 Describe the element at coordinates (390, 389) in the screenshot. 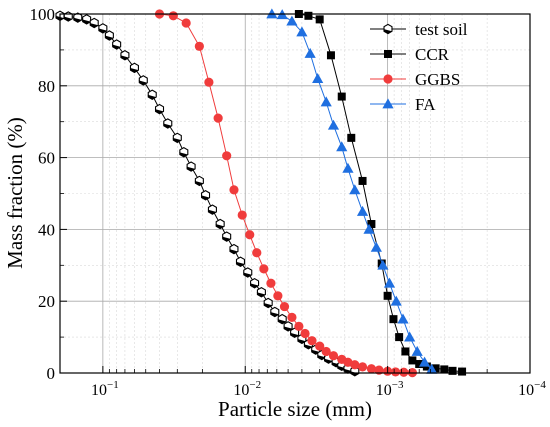

I see `x-tick-label: 10⁻³` at that location.